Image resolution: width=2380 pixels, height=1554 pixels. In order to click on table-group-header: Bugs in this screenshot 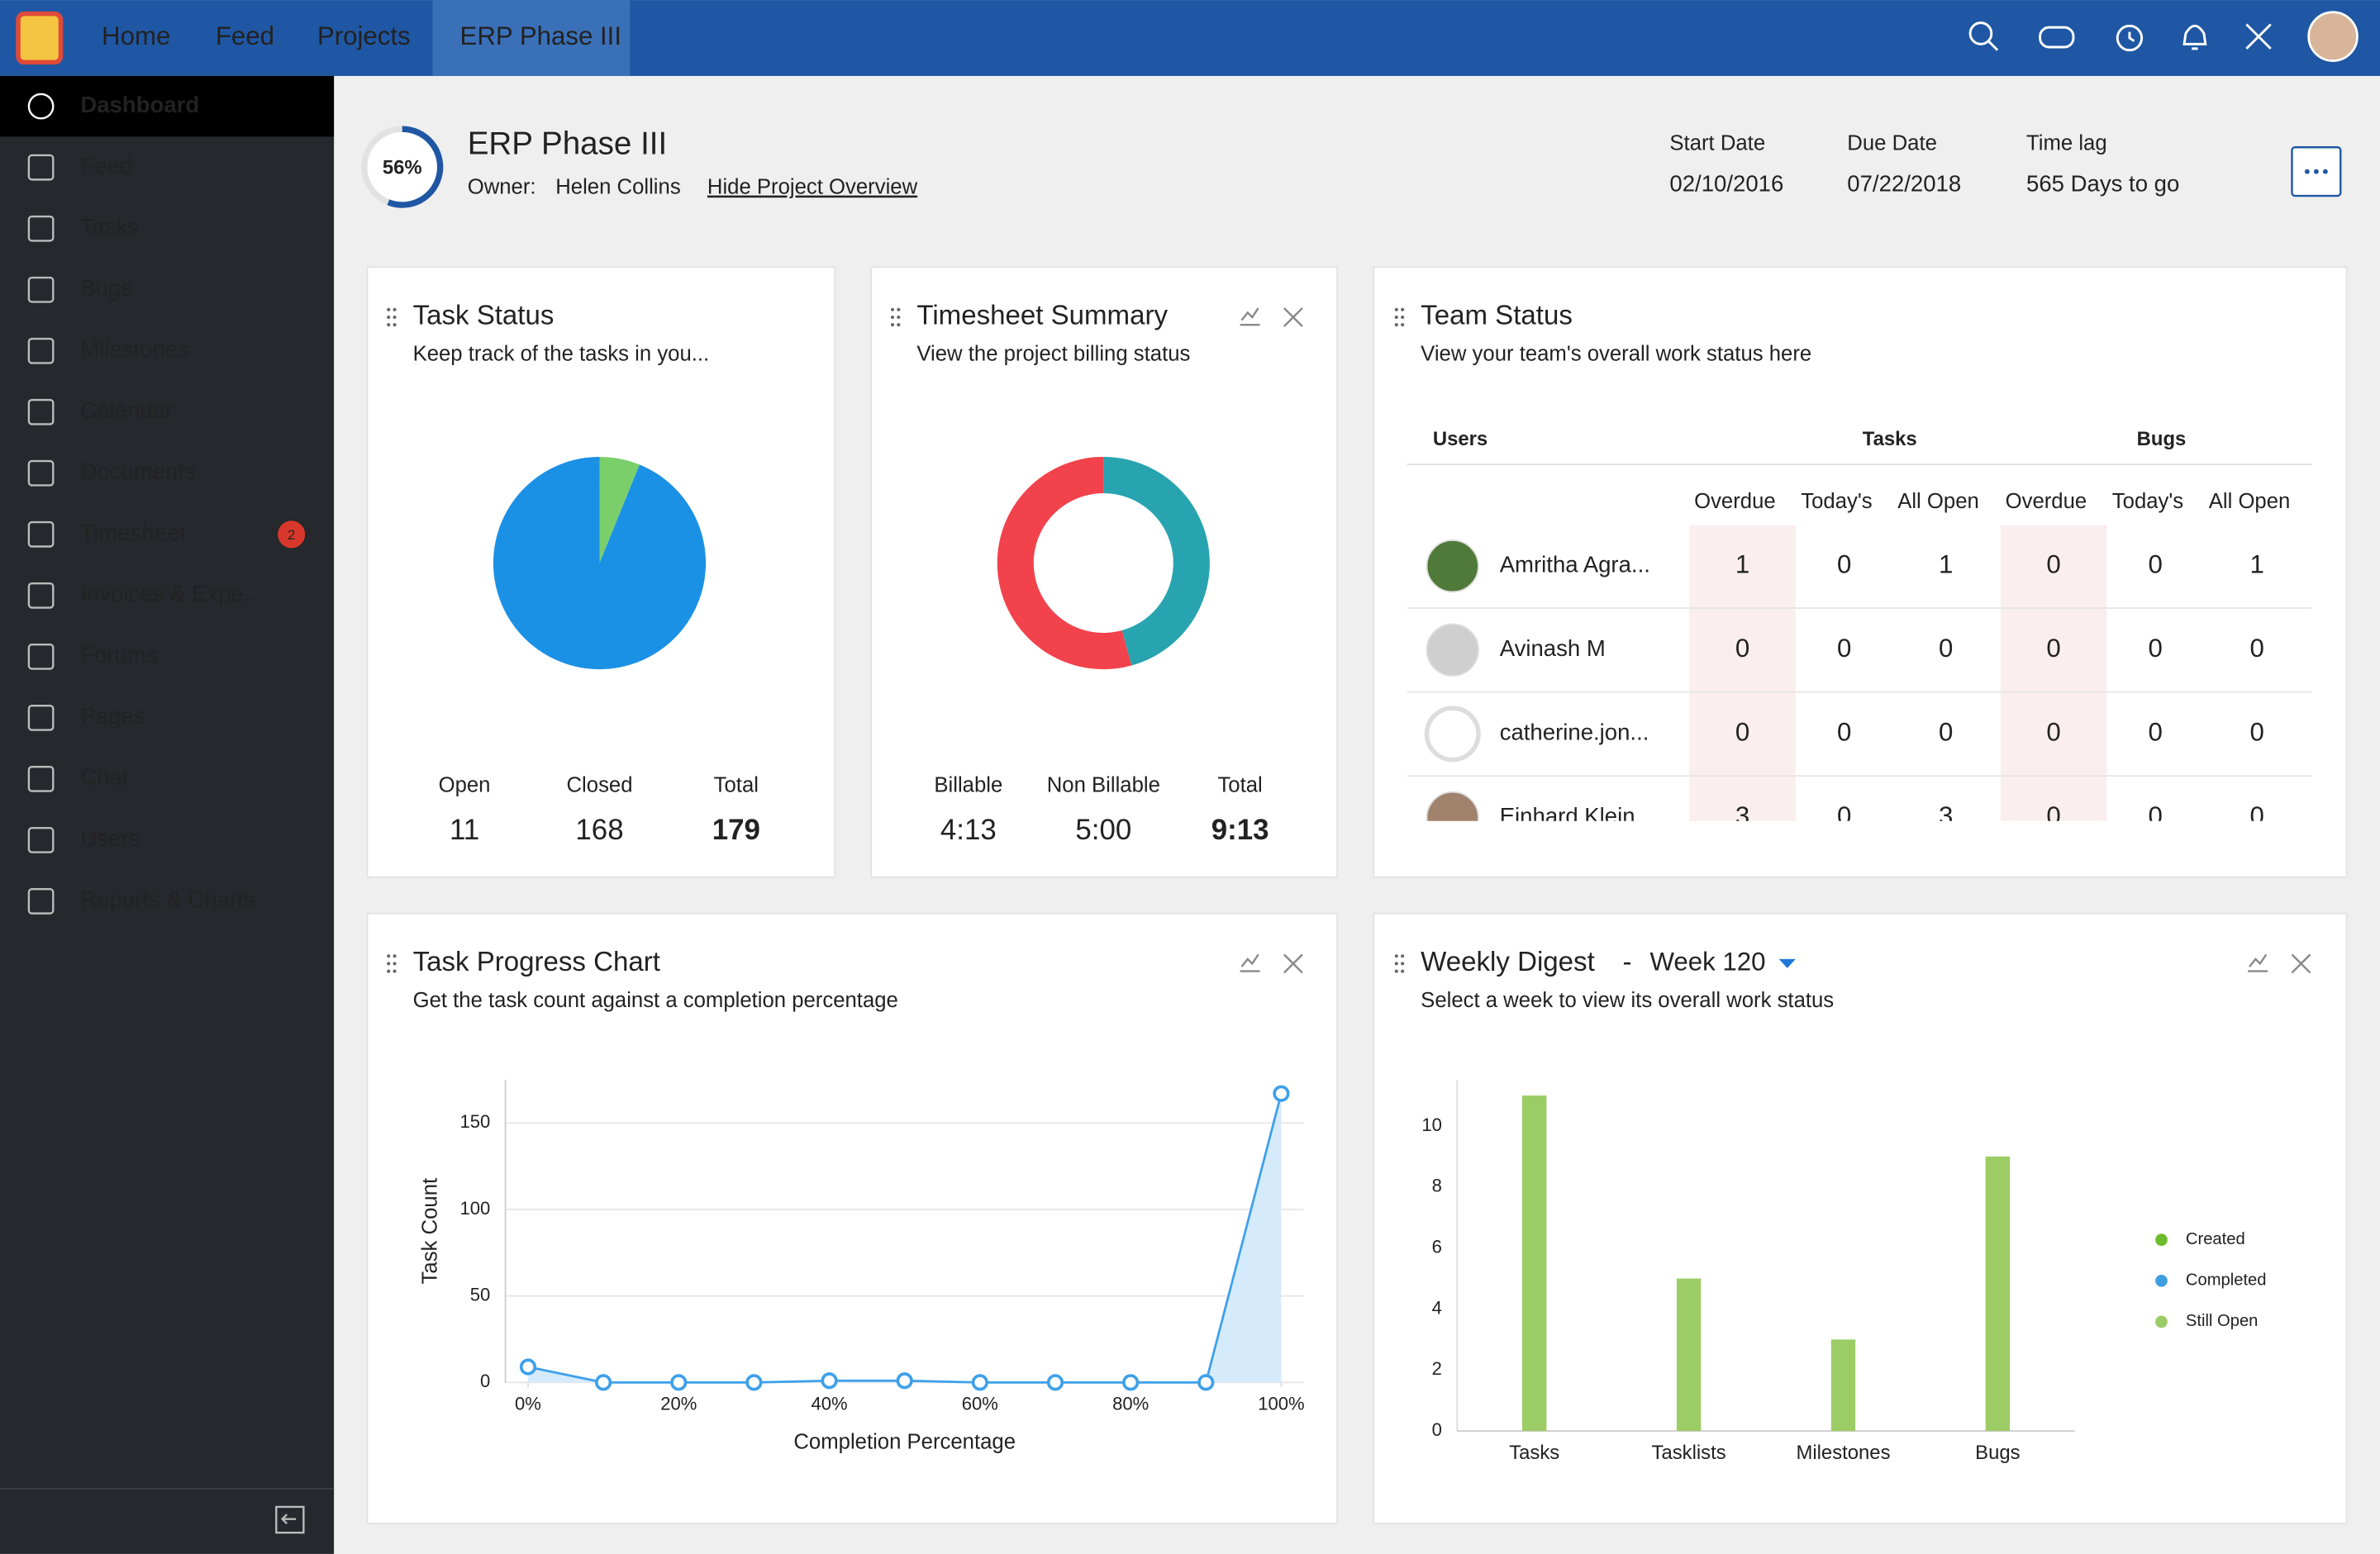, I will do `click(2162, 439)`.